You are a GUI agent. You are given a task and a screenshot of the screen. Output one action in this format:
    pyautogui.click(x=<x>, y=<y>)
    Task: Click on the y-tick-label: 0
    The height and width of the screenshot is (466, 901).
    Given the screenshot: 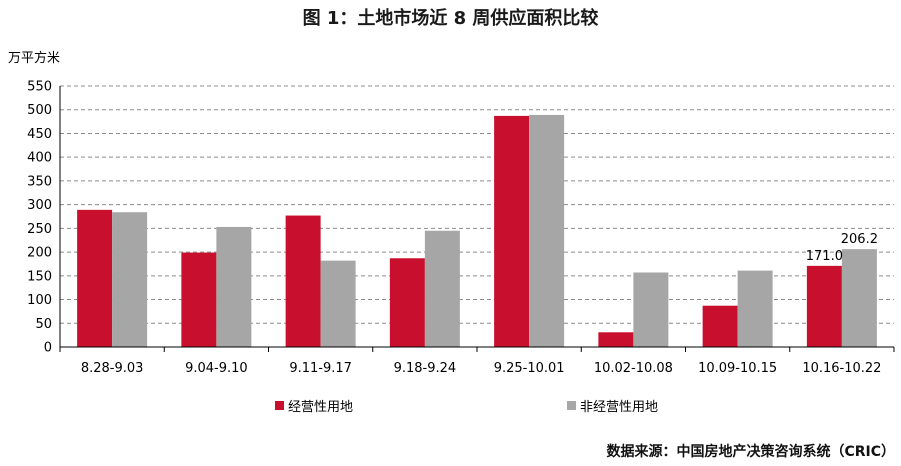 What is the action you would take?
    pyautogui.click(x=48, y=348)
    